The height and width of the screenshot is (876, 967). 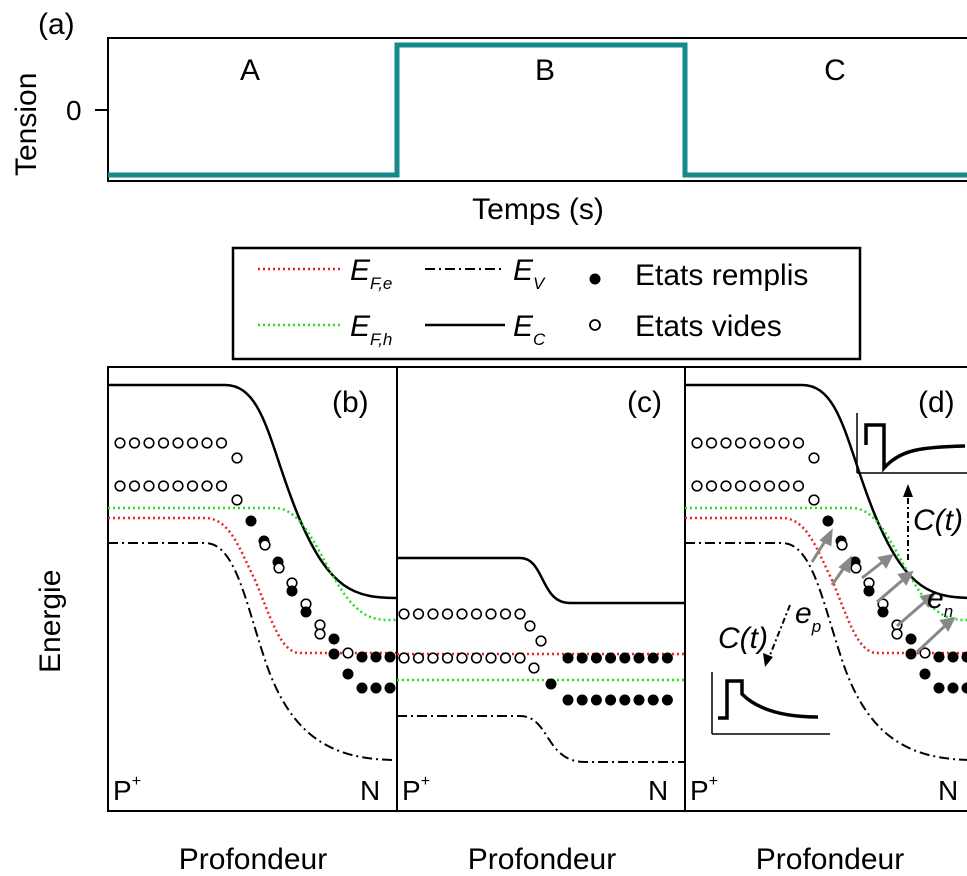 I want to click on panel-d-fermi-h, so click(x=826, y=564).